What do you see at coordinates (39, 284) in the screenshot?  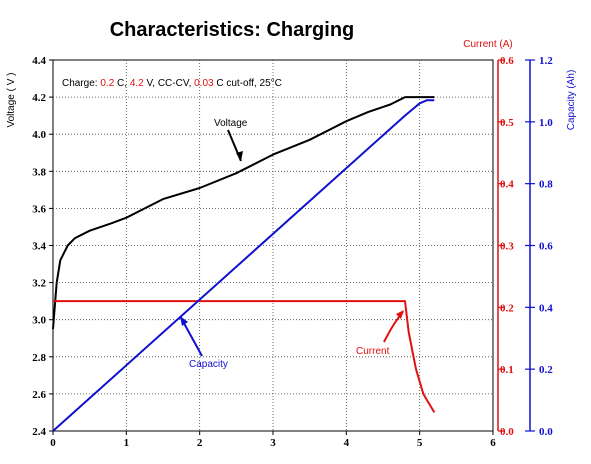 I see `voltage-tick-label: 3.2` at bounding box center [39, 284].